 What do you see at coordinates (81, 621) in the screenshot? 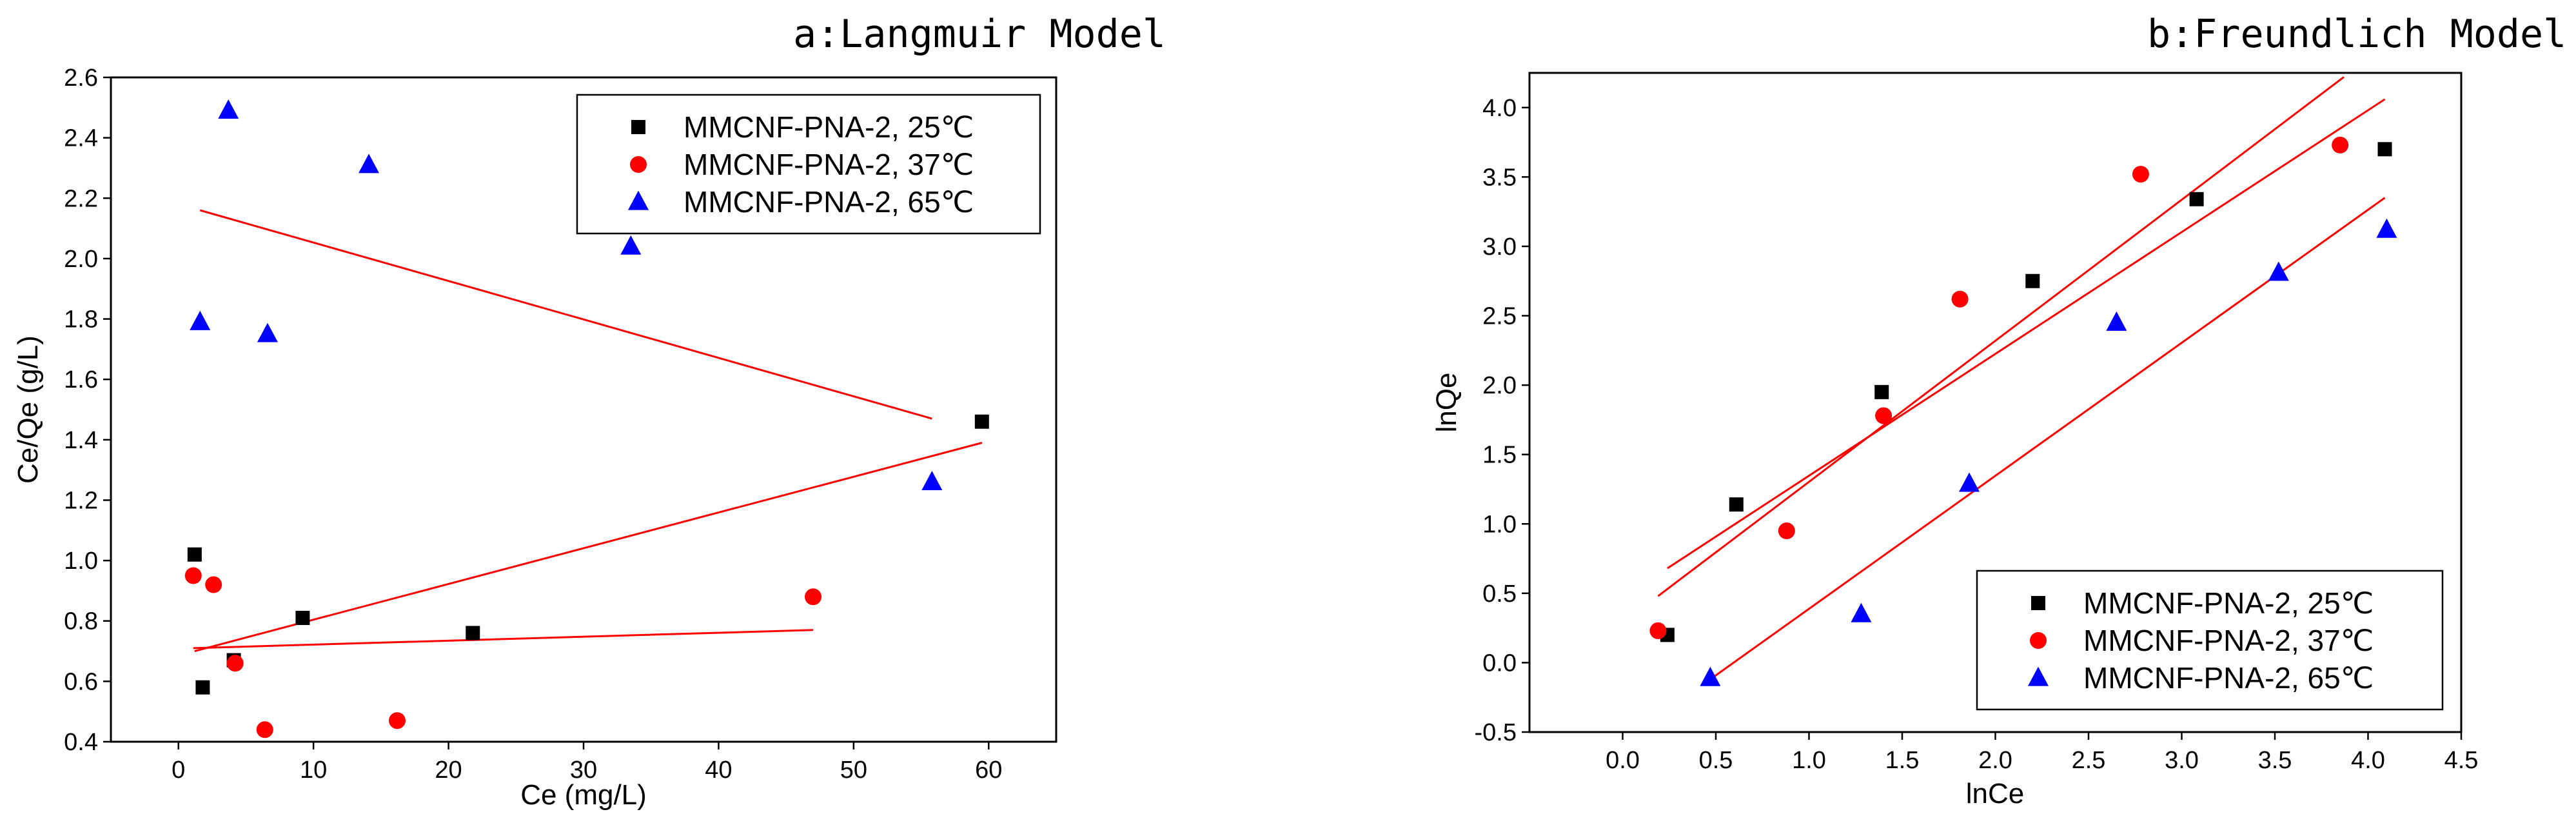
I see `langmuir-y-tick-label: 0.8` at bounding box center [81, 621].